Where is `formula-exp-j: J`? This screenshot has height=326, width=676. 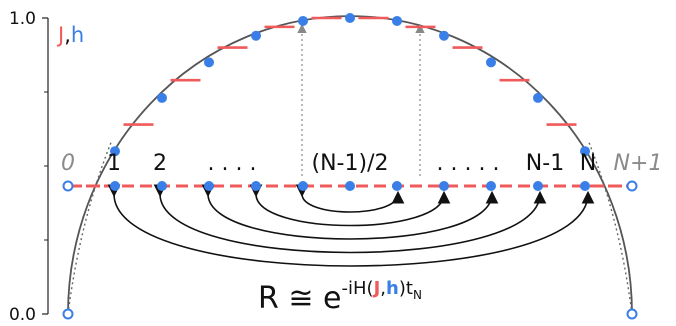 formula-exp-j: J is located at coordinates (376, 288).